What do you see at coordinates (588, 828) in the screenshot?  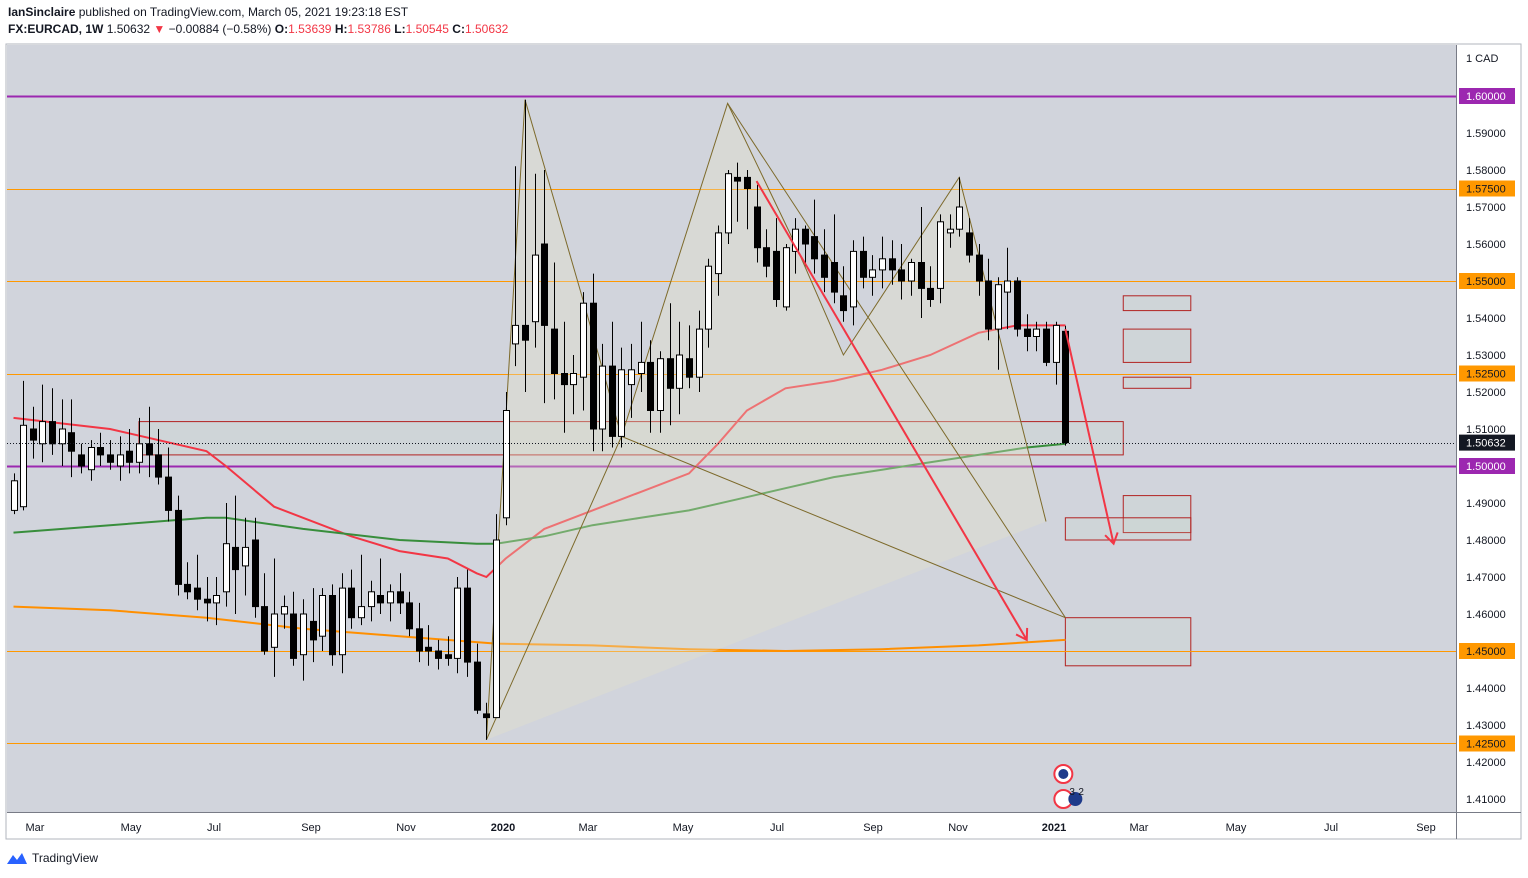 I see `x-tick-label: Mar` at bounding box center [588, 828].